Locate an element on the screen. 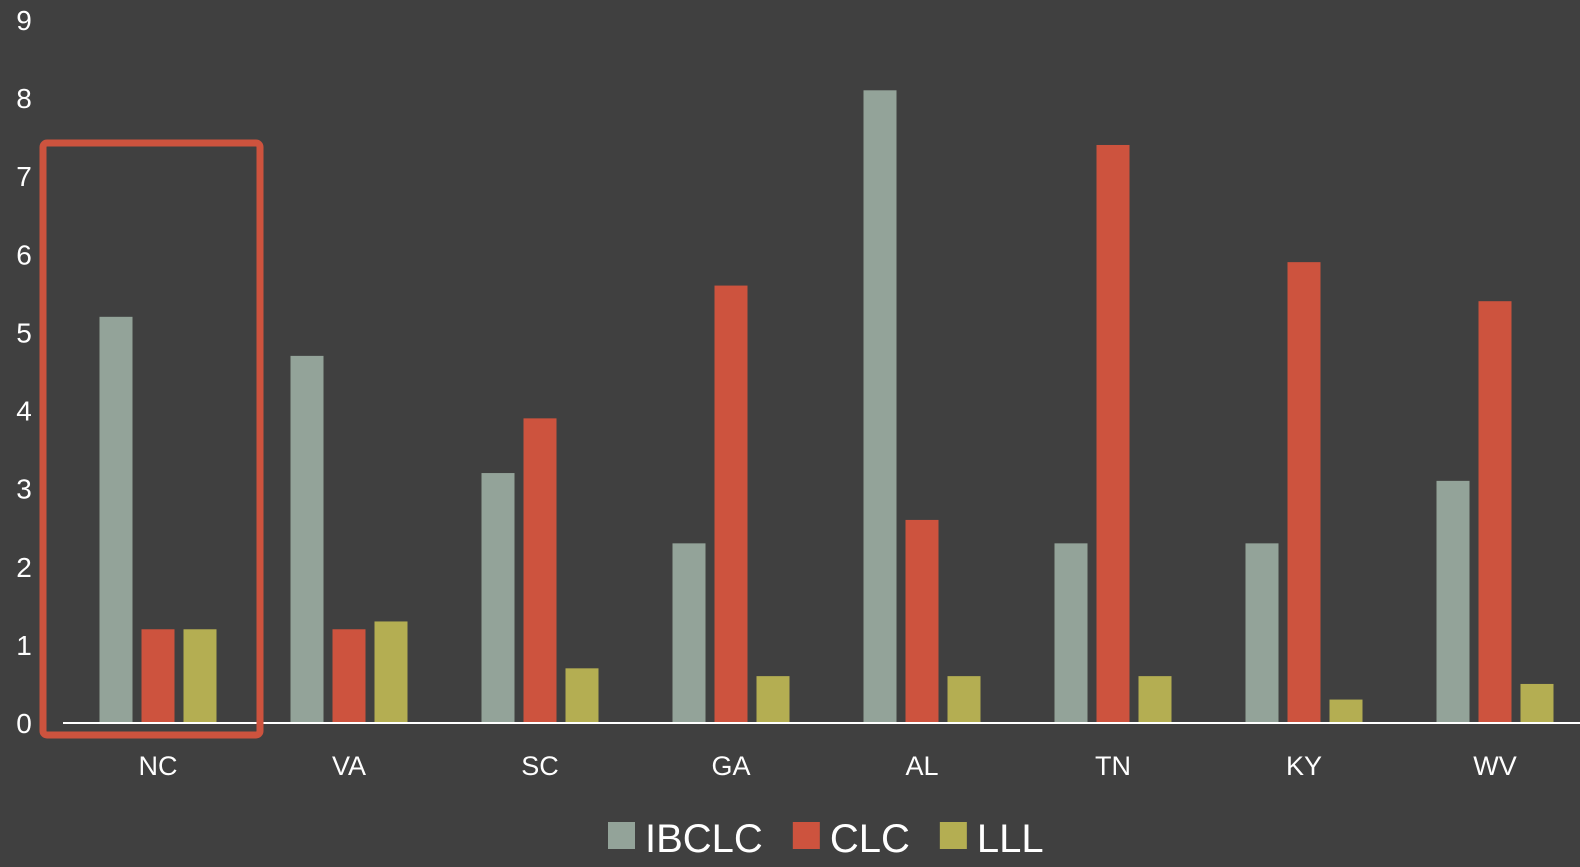  bar-ibclc-sc is located at coordinates (498, 598).